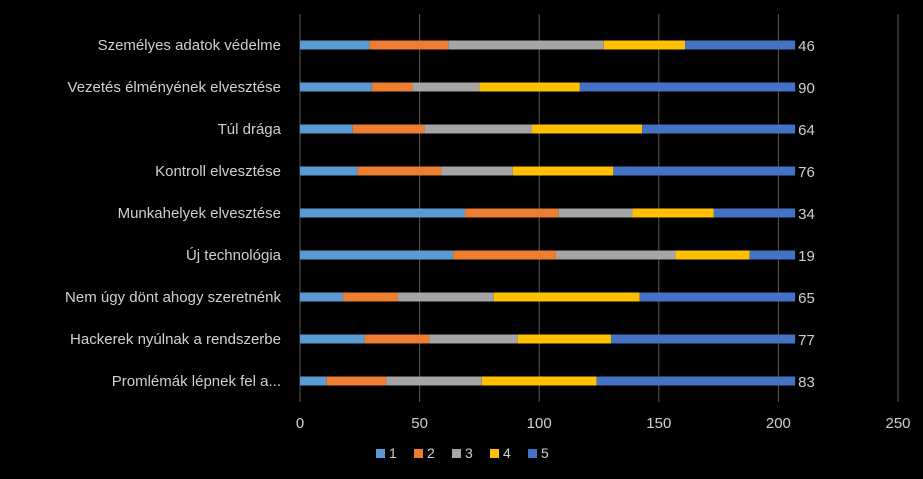 The width and height of the screenshot is (923, 479). I want to click on data-label: 19, so click(806, 256).